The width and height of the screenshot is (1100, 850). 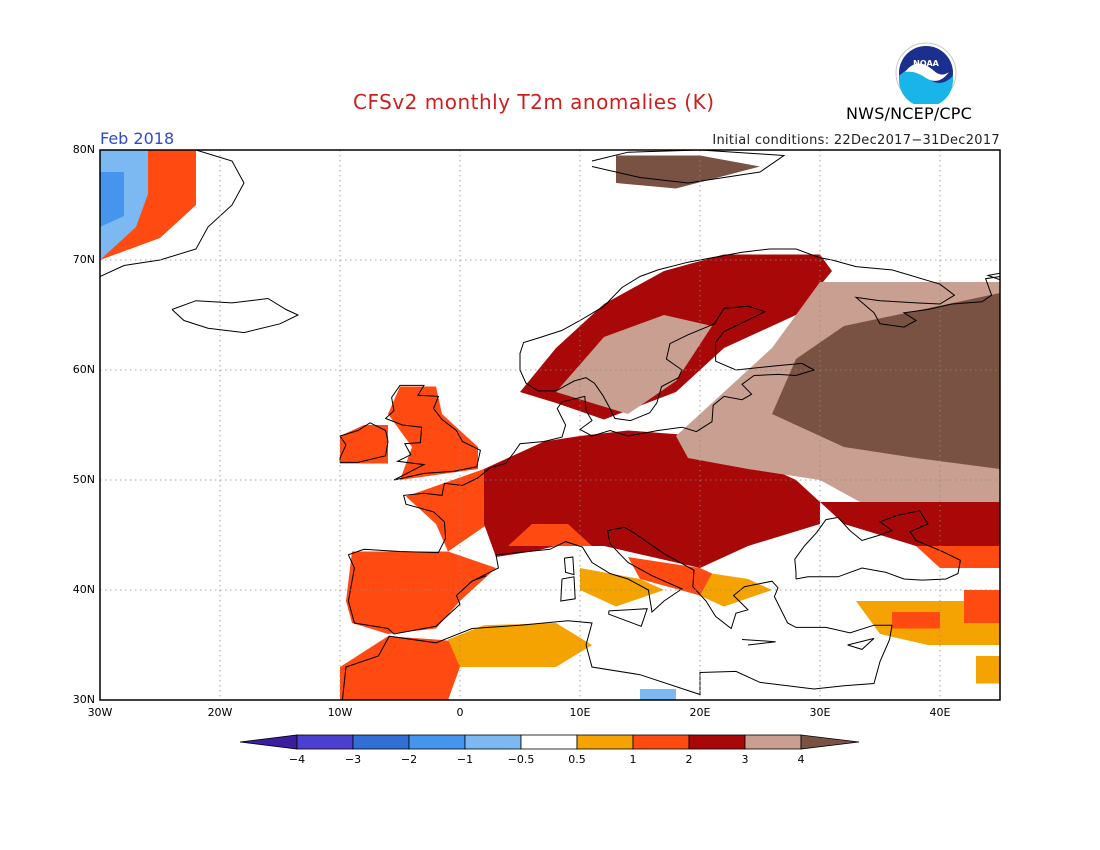 I want to click on anomaly-black-sea-north, so click(x=910, y=524).